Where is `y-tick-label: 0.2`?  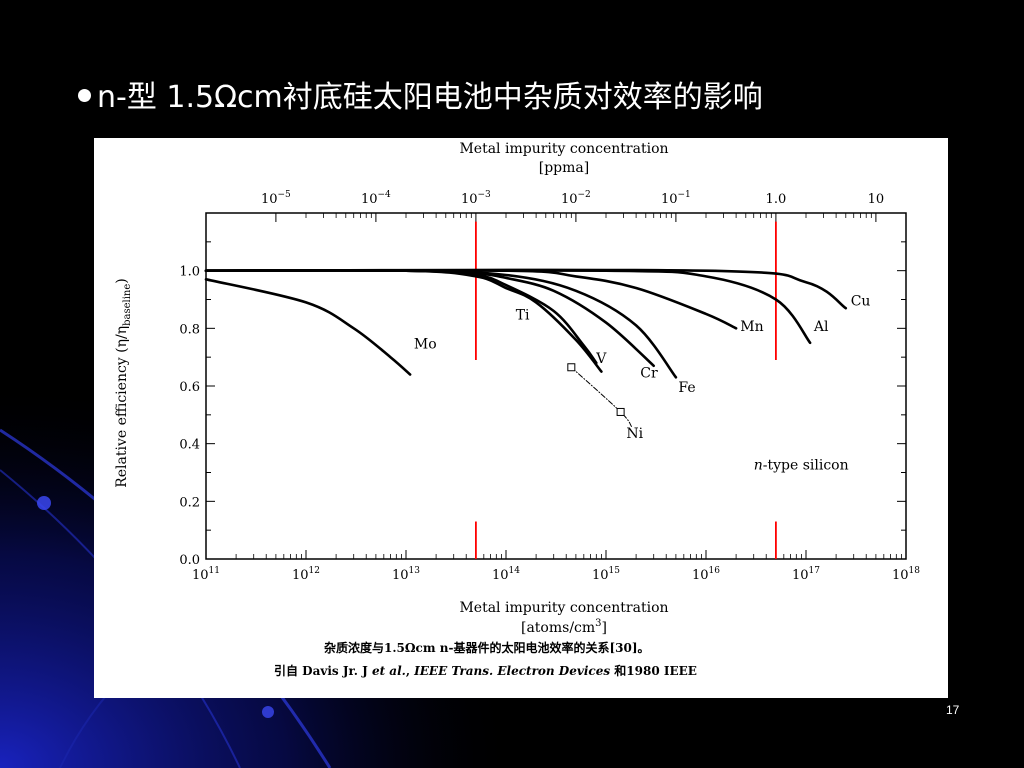
y-tick-label: 0.2 is located at coordinates (189, 502).